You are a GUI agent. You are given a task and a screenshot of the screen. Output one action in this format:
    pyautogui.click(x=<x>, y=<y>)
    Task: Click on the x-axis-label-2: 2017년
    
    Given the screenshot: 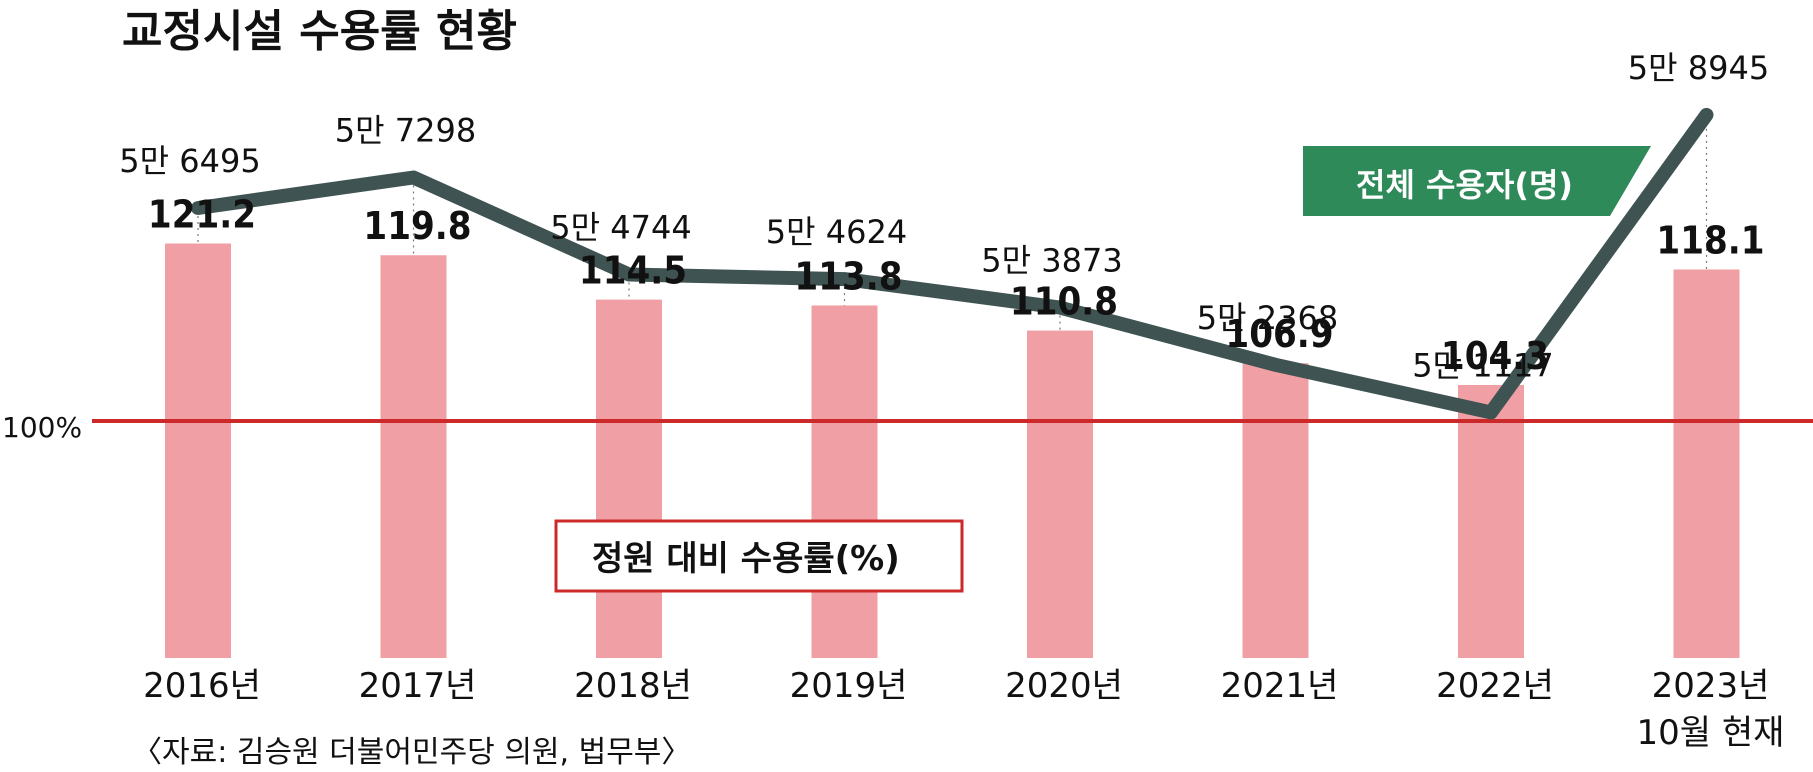 What is the action you would take?
    pyautogui.click(x=418, y=686)
    